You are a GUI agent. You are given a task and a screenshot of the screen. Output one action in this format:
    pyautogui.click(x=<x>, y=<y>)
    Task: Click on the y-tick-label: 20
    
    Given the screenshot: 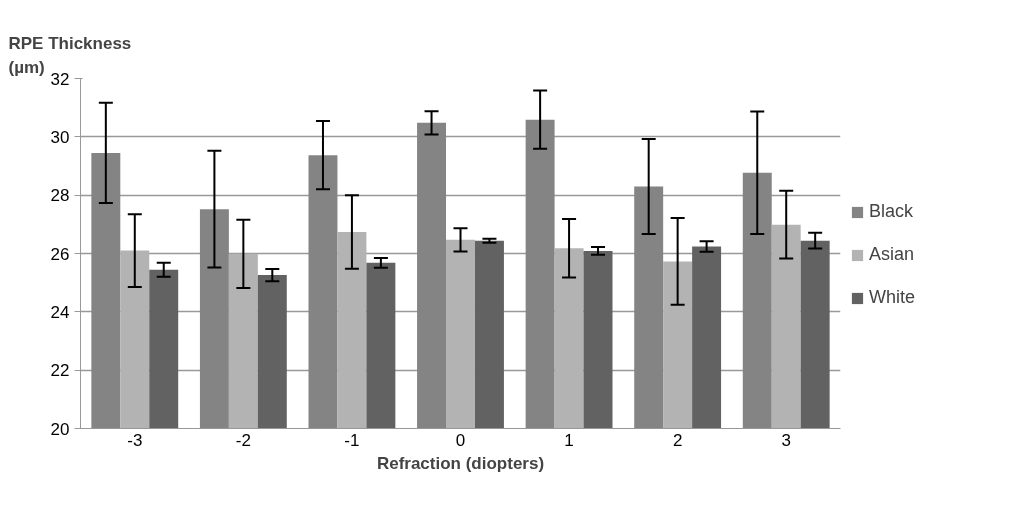 What is the action you would take?
    pyautogui.click(x=60, y=429)
    